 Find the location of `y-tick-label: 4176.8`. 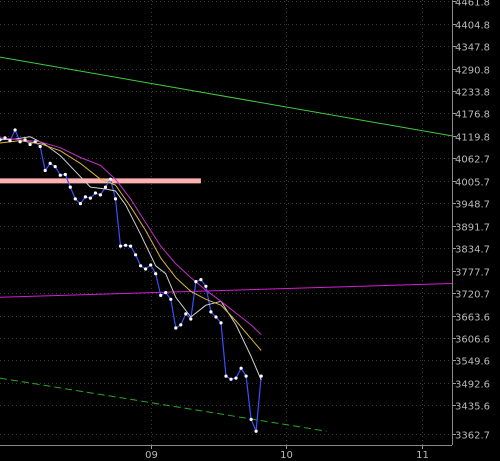

y-tick-label: 4176.8 is located at coordinates (472, 115).